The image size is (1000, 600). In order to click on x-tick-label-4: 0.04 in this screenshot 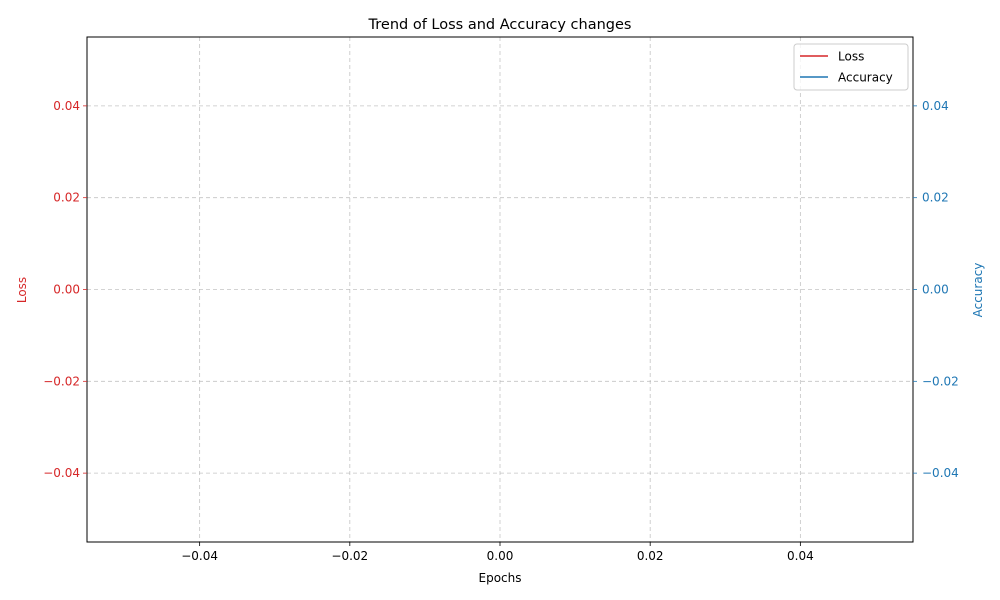, I will do `click(800, 556)`.